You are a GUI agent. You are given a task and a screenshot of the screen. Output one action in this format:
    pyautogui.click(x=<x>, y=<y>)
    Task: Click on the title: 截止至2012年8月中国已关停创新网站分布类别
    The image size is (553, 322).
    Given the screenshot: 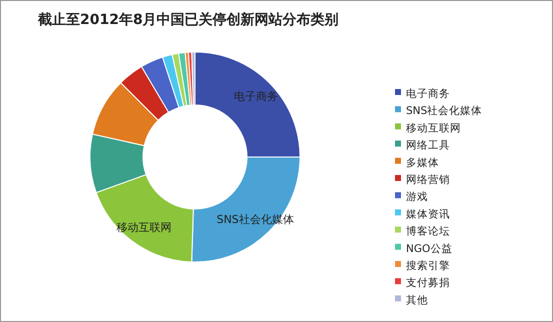 What is the action you would take?
    pyautogui.click(x=188, y=20)
    